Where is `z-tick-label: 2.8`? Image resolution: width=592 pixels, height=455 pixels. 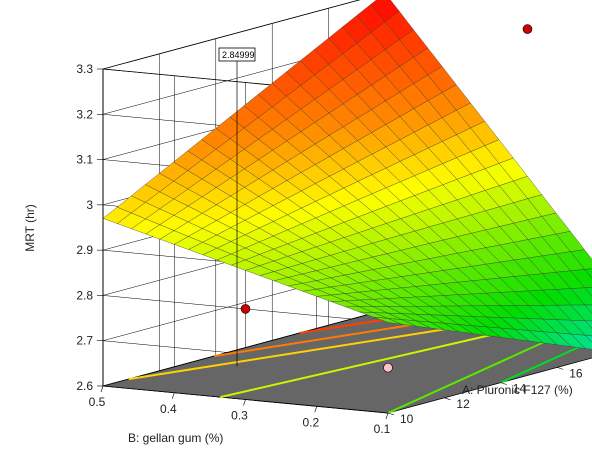 z-tick-label: 2.8 is located at coordinates (84, 295).